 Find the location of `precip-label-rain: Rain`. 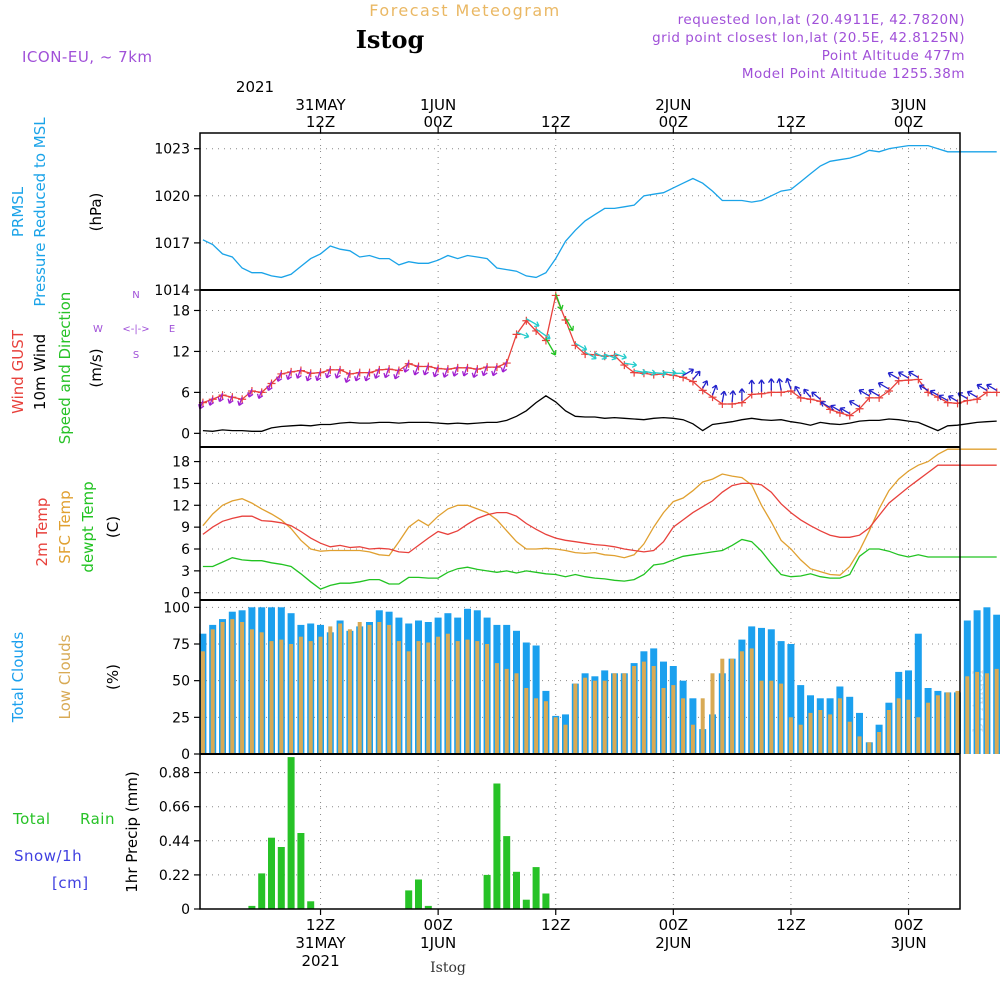

precip-label-rain: Rain is located at coordinates (97, 819).